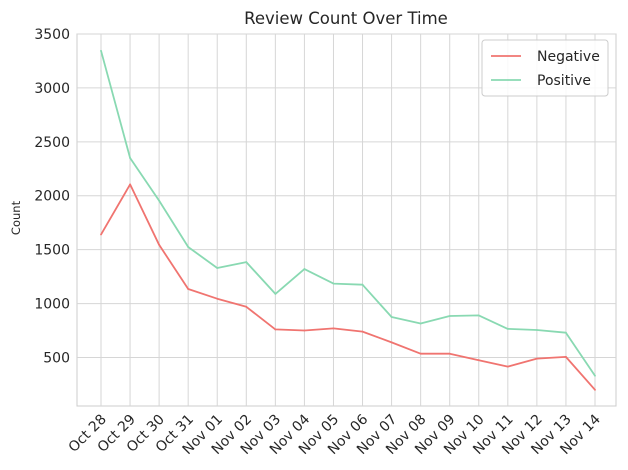 The image size is (628, 470). What do you see at coordinates (56, 358) in the screenshot?
I see `y-tick-label: 500` at bounding box center [56, 358].